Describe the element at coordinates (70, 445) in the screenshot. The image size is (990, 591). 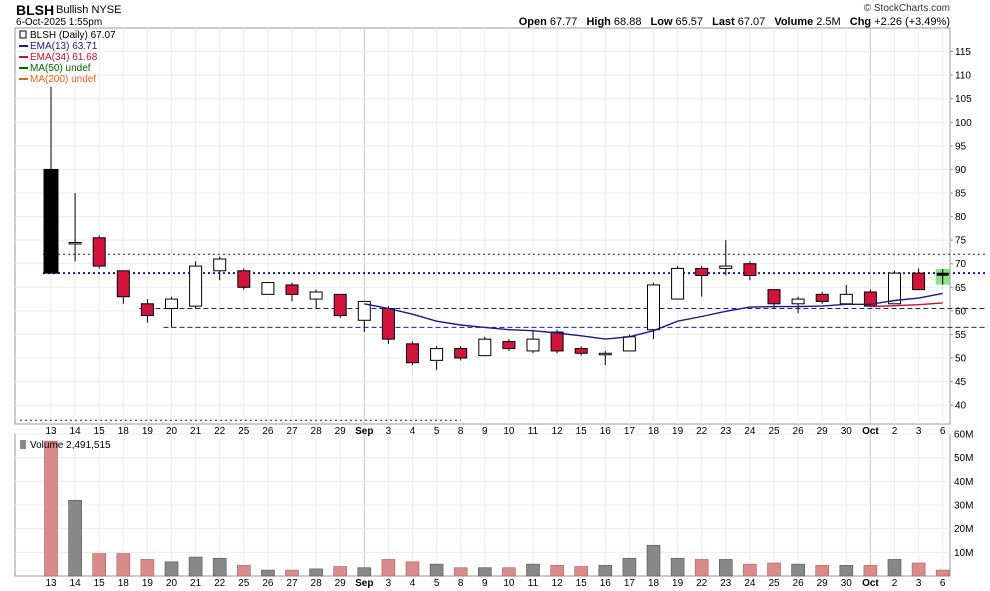
I see `legend-volume: Volume 2,491,515` at that location.